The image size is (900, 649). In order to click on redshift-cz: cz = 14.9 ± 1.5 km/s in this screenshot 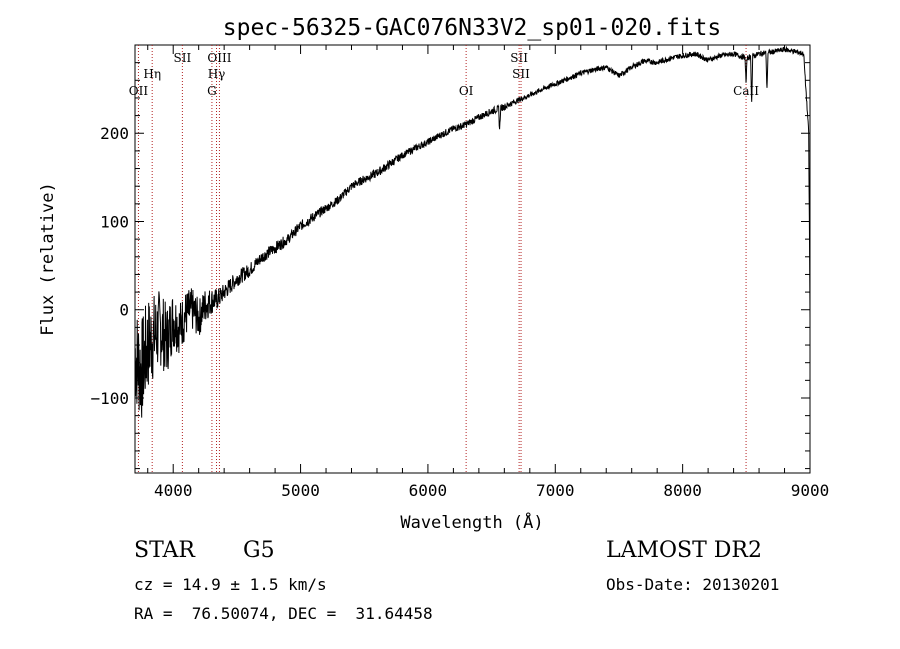, I will do `click(230, 584)`.